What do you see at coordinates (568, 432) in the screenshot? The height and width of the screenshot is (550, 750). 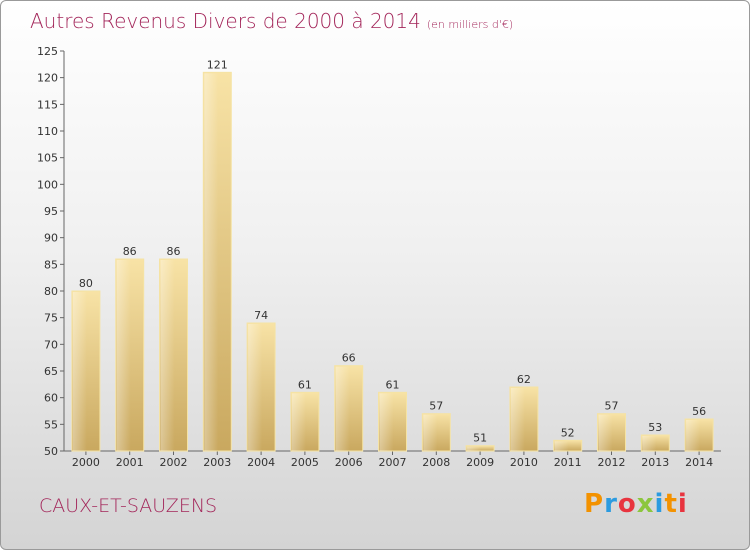 I see `bar-value-label: 52` at bounding box center [568, 432].